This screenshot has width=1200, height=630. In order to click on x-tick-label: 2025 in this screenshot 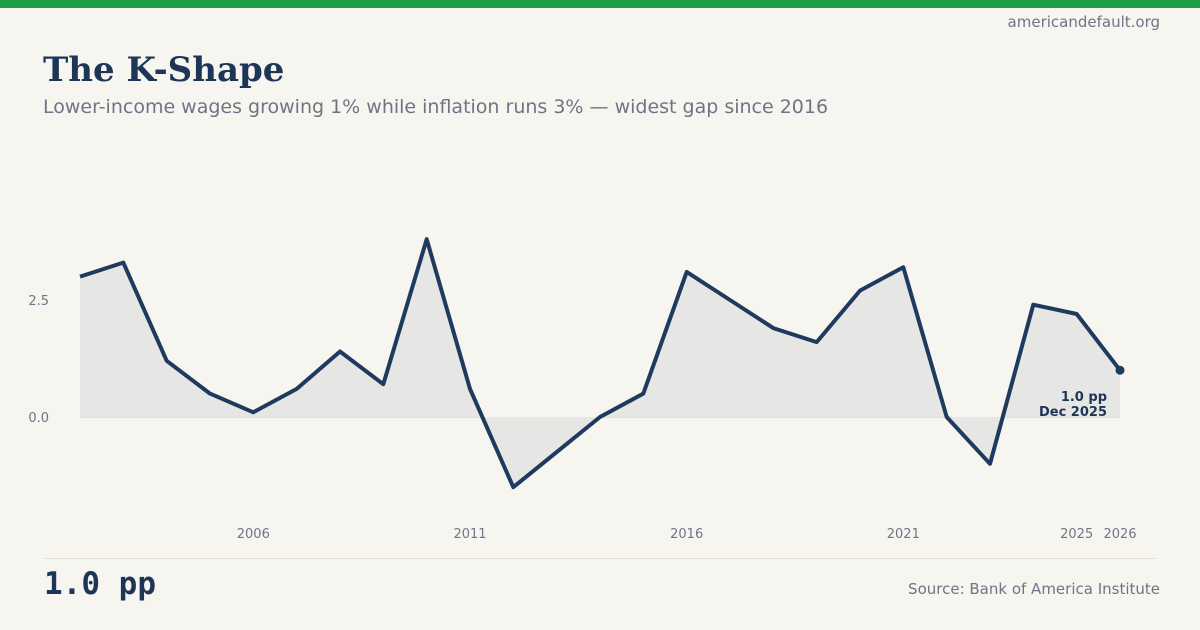, I will do `click(1076, 534)`.